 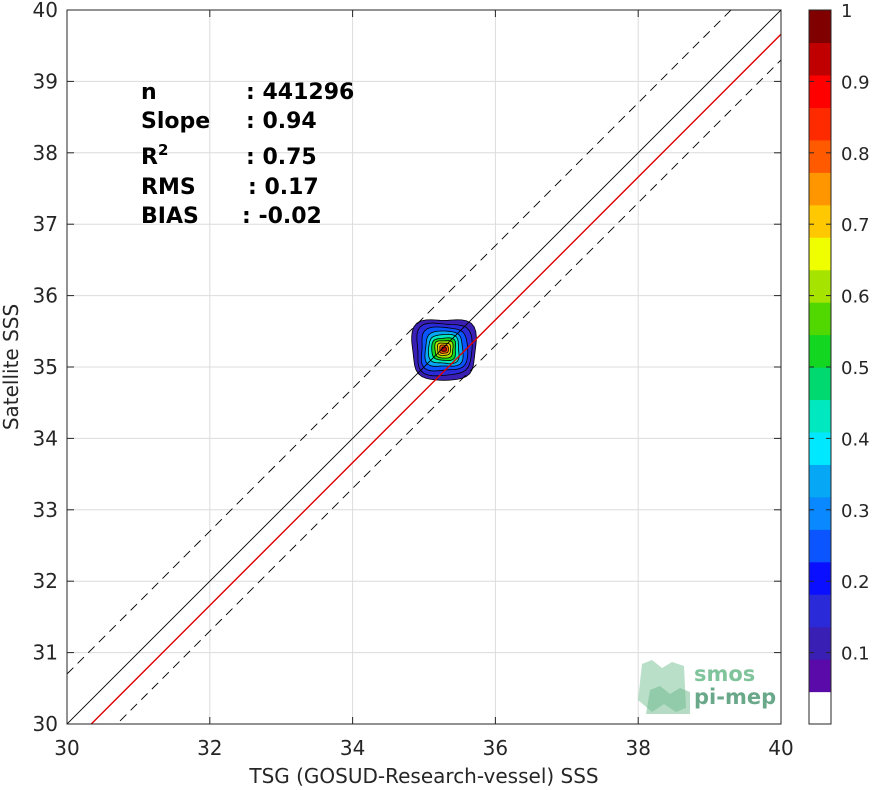 What do you see at coordinates (282, 216) in the screenshot?
I see `stat-value-4: : -0.02` at bounding box center [282, 216].